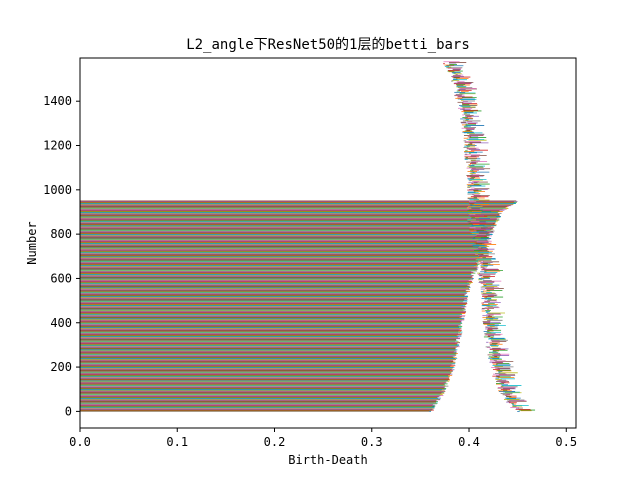 Image resolution: width=640 pixels, height=480 pixels. I want to click on x-axis-label: Birth-Death, so click(327, 460).